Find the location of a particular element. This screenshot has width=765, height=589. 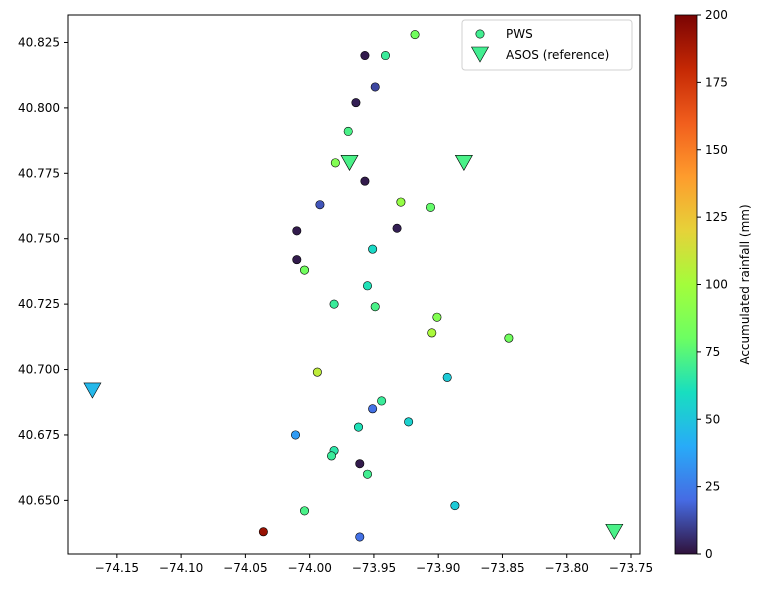

legend-box is located at coordinates (547, 45).